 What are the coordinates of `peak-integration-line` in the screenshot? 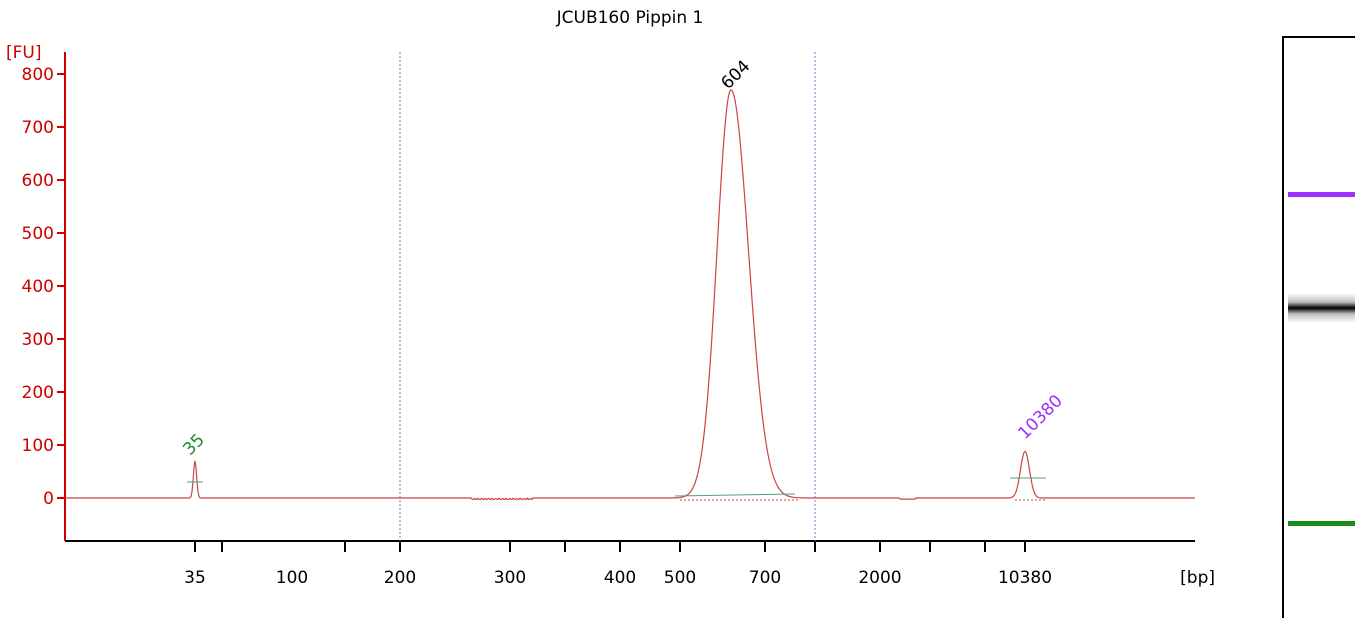 It's located at (735, 495).